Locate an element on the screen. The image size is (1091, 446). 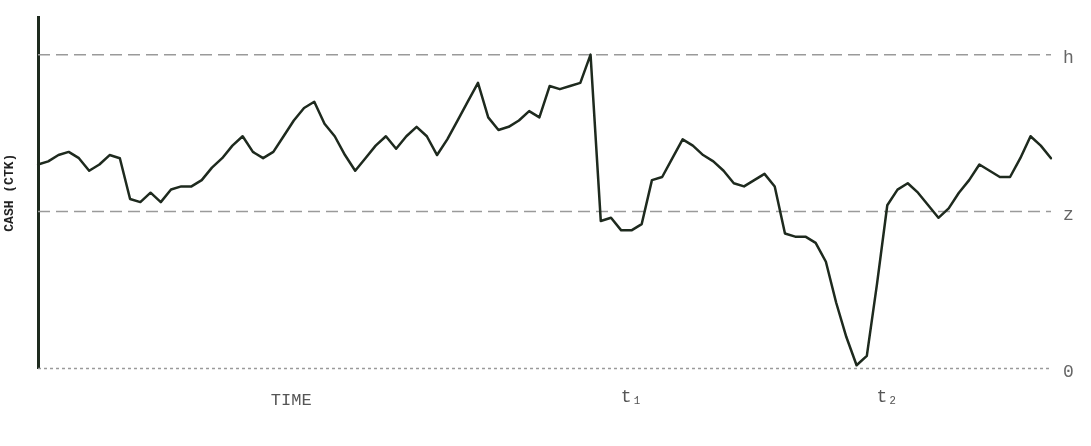
x-tick-label: t₂ is located at coordinates (887, 396).